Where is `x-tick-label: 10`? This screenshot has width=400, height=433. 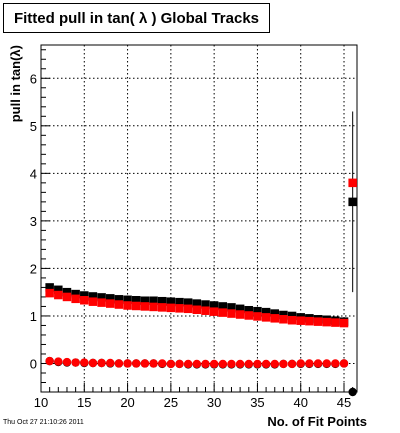 x-tick-label: 10 is located at coordinates (41, 402).